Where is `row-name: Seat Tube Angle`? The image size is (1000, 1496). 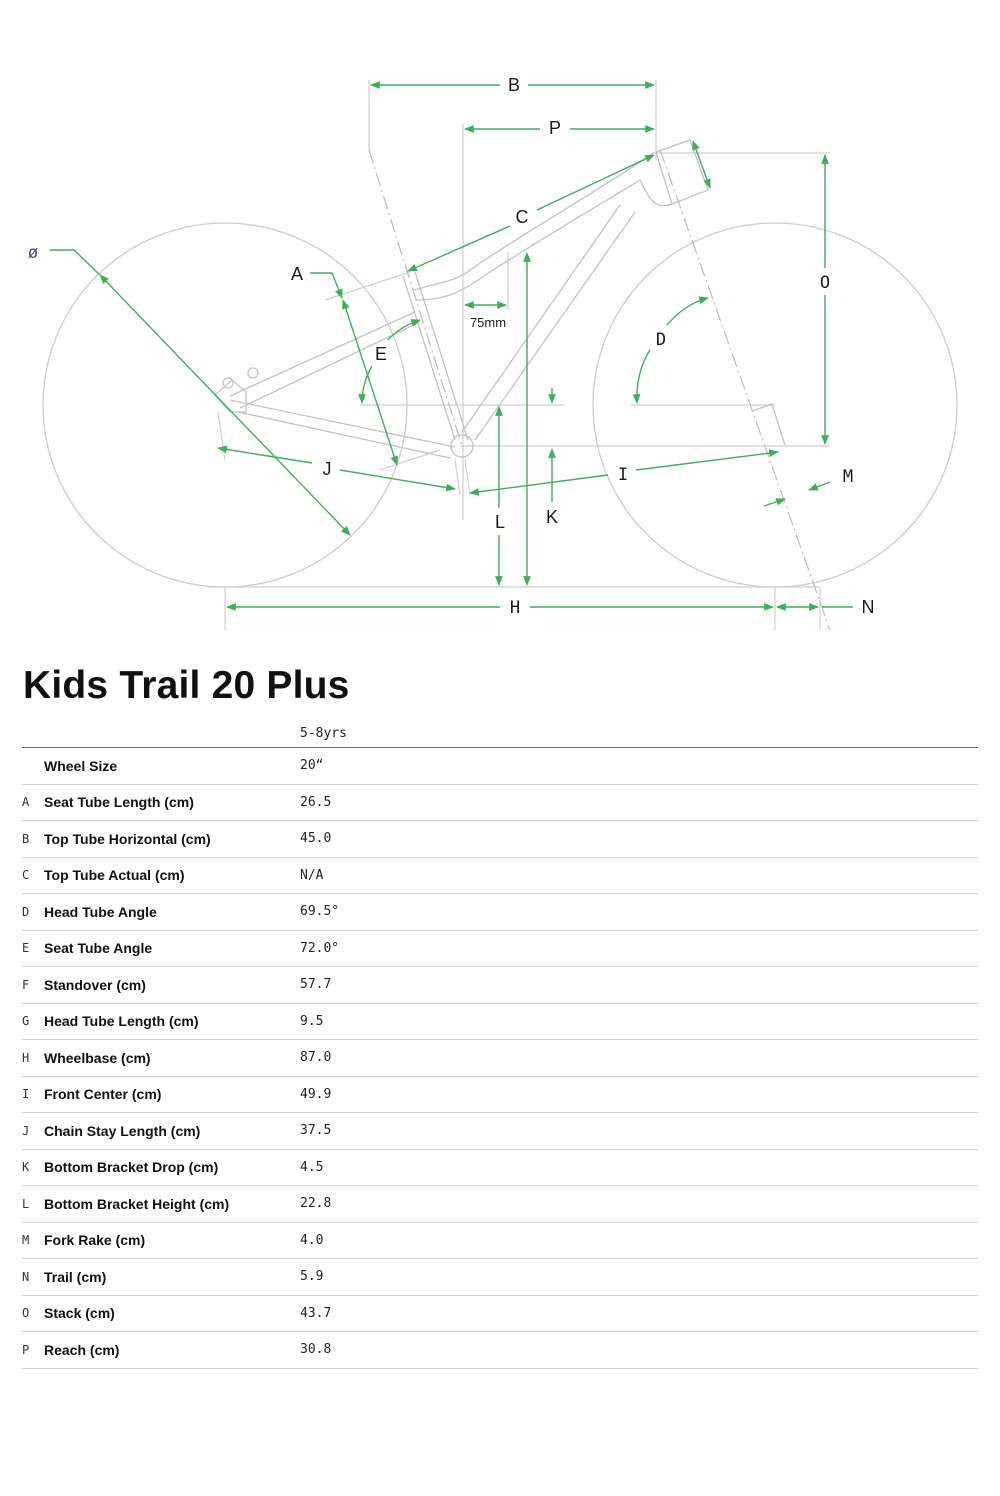
row-name: Seat Tube Angle is located at coordinates (98, 948).